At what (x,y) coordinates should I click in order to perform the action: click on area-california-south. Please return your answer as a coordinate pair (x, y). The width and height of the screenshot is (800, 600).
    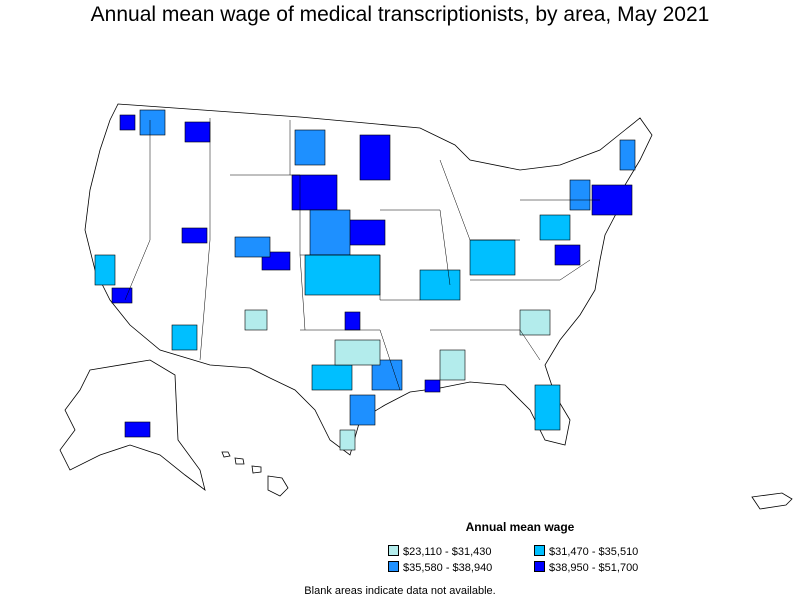
    Looking at the image, I should click on (122, 295).